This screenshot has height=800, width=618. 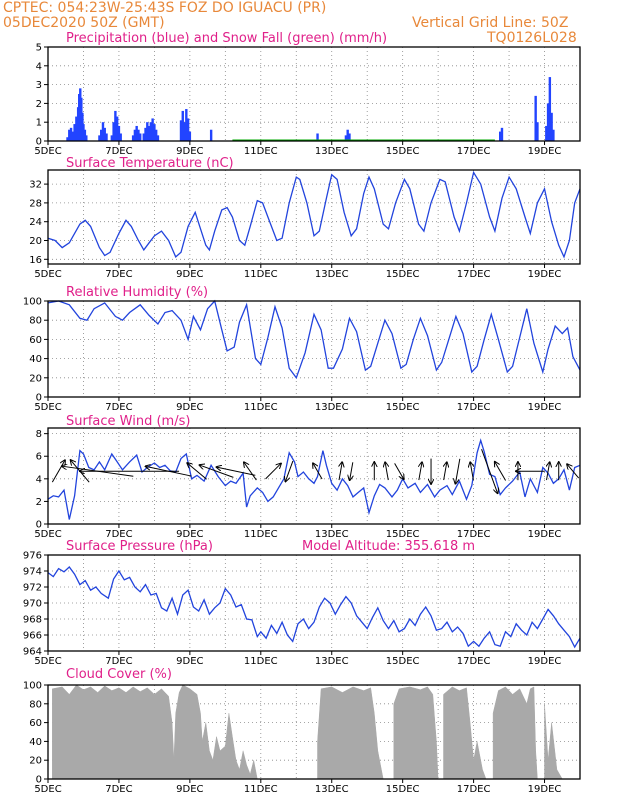 What do you see at coordinates (474, 534) in the screenshot?
I see `wind-xtick-label: 17DEC` at bounding box center [474, 534].